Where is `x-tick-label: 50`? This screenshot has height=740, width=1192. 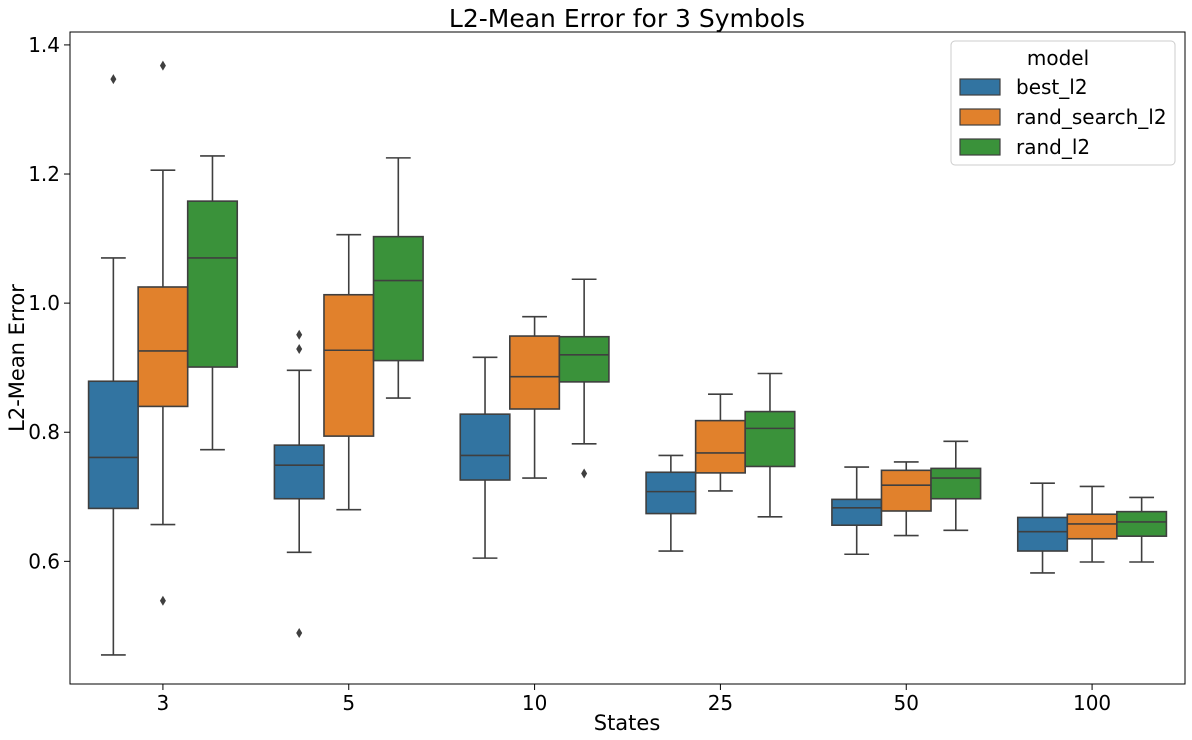
x-tick-label: 50 is located at coordinates (906, 703).